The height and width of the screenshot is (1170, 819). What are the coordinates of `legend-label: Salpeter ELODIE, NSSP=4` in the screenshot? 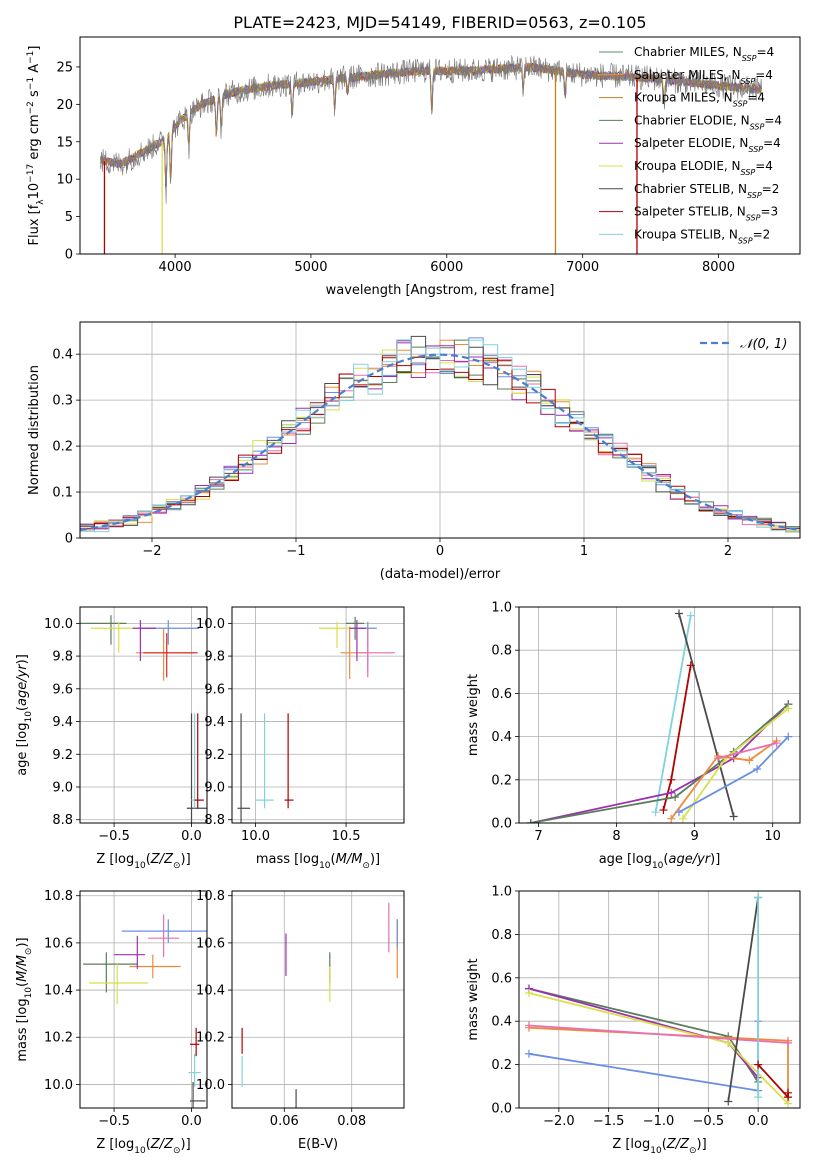 It's located at (707, 145).